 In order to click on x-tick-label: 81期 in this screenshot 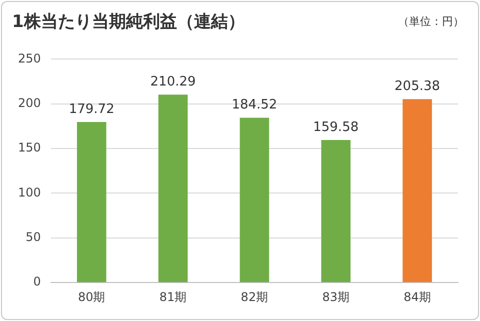, I will do `click(173, 297)`.